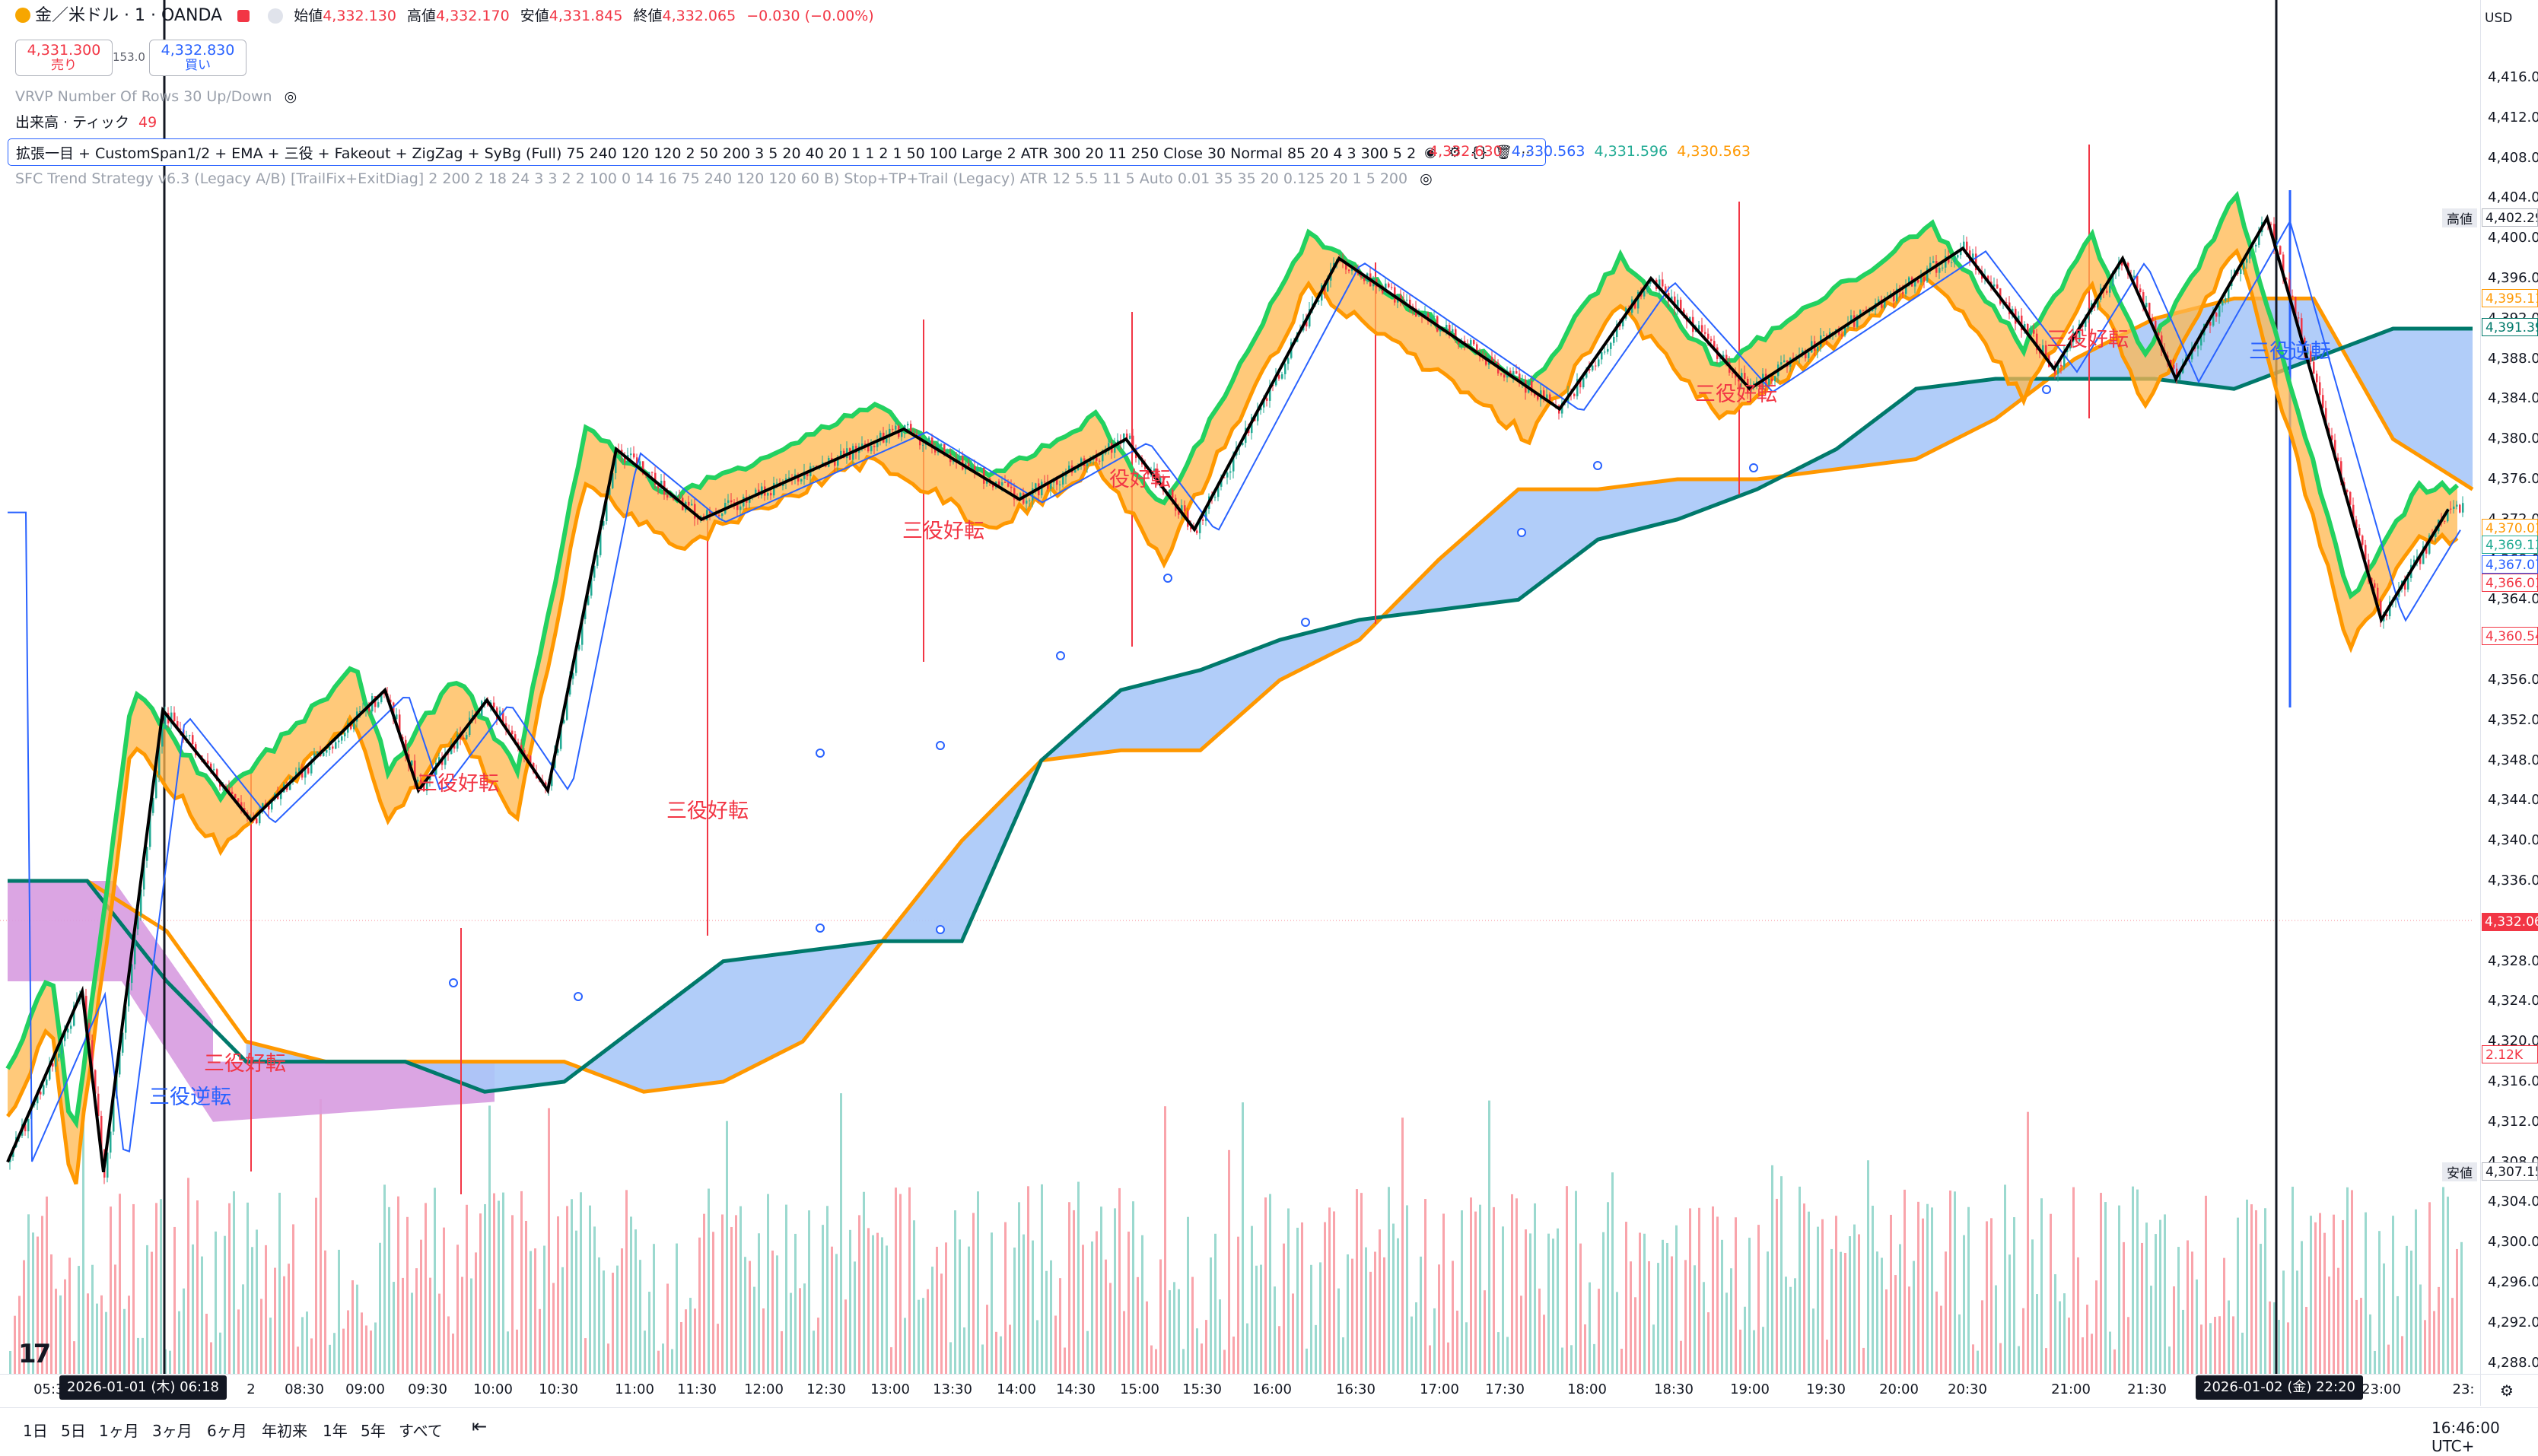  Describe the element at coordinates (1455, 153) in the screenshot. I see `settings-icon: ⚙` at that location.